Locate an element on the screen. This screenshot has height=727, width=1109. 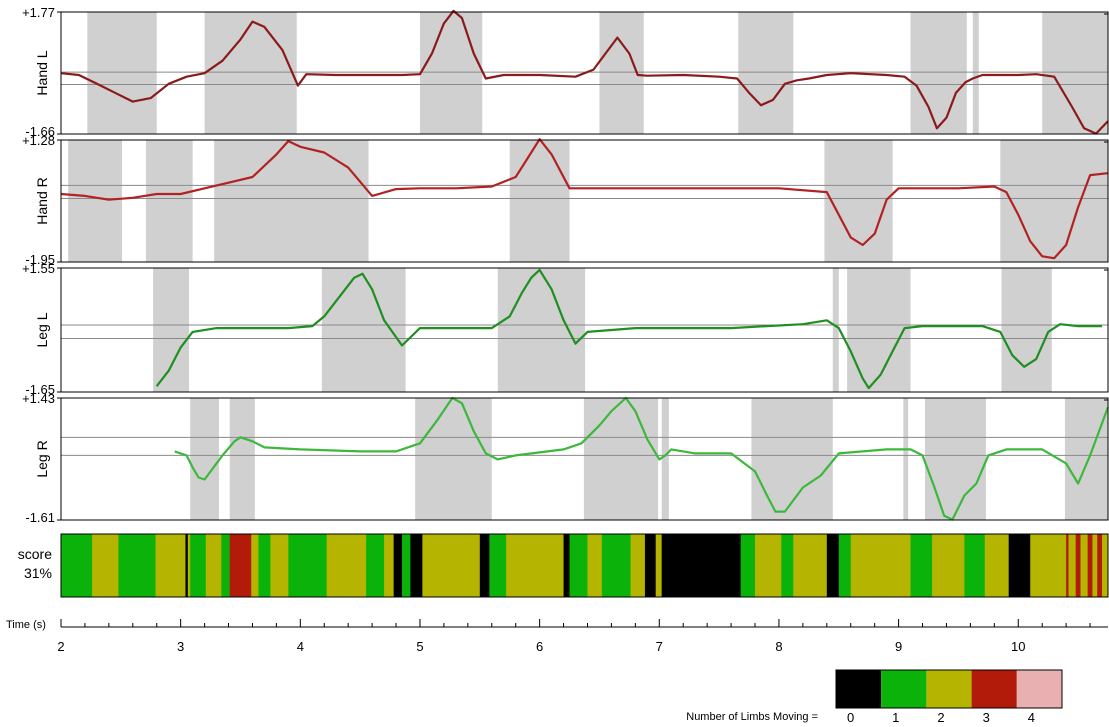
y-axis-label: Hand L is located at coordinates (42, 72).